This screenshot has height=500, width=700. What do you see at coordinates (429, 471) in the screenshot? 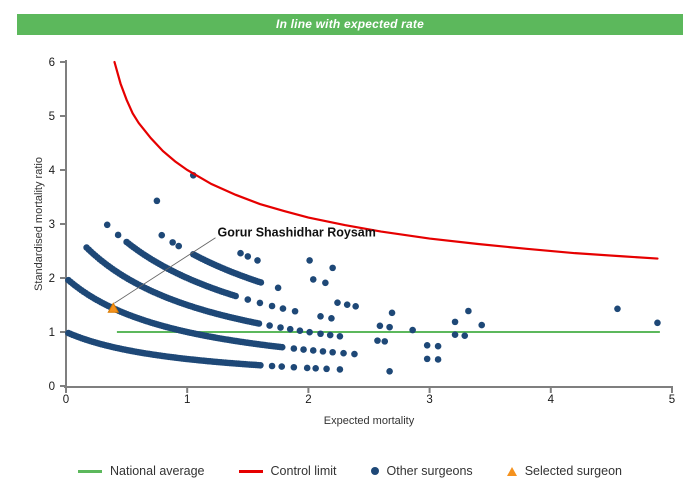
I see `legend-label: Other surgeons` at bounding box center [429, 471].